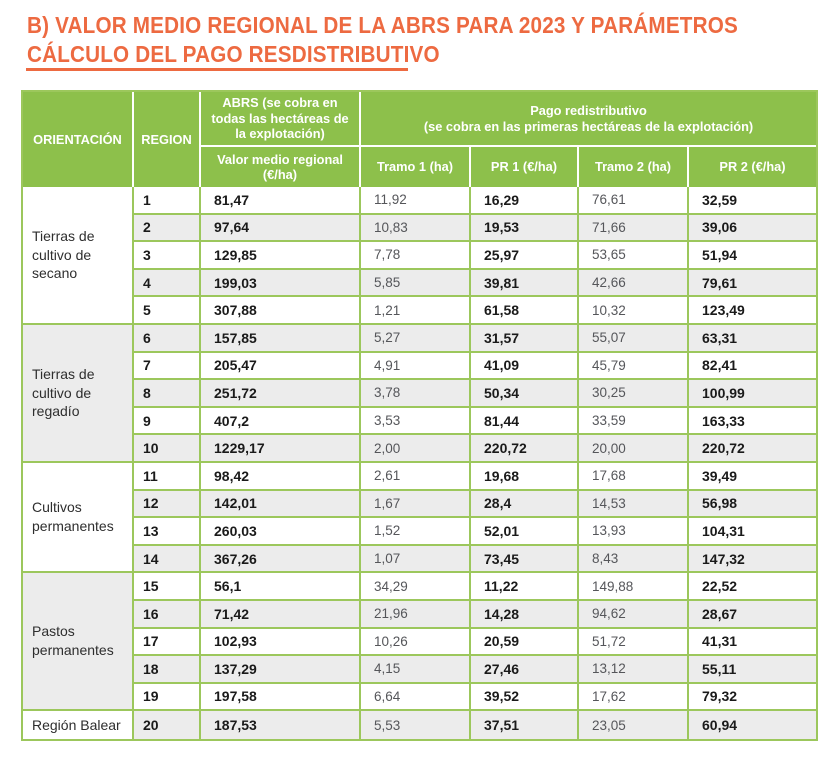 This screenshot has height=768, width=837. What do you see at coordinates (281, 421) in the screenshot?
I see `valor-cell: 407,2` at bounding box center [281, 421].